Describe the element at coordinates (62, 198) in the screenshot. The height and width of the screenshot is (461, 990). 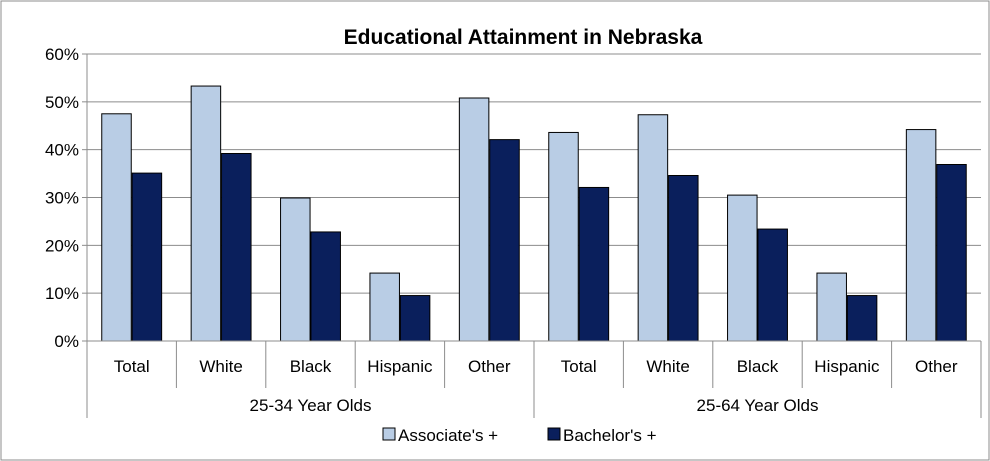
I see `y-tick-label: 30%` at that location.